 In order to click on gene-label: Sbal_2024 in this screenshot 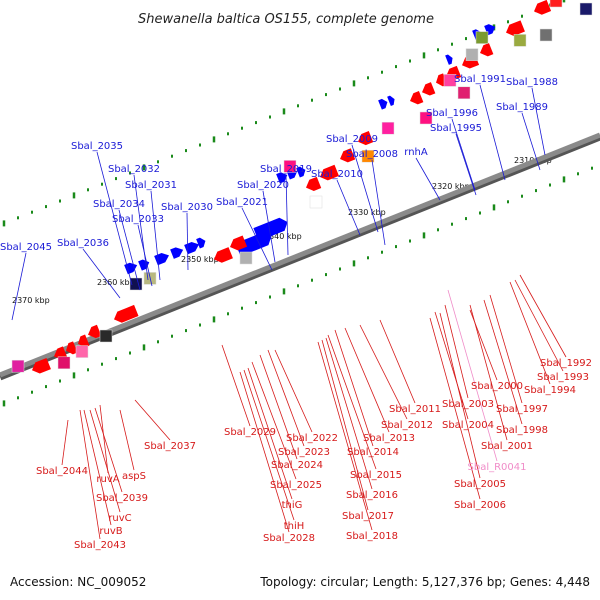, I will do `click(297, 465)`.